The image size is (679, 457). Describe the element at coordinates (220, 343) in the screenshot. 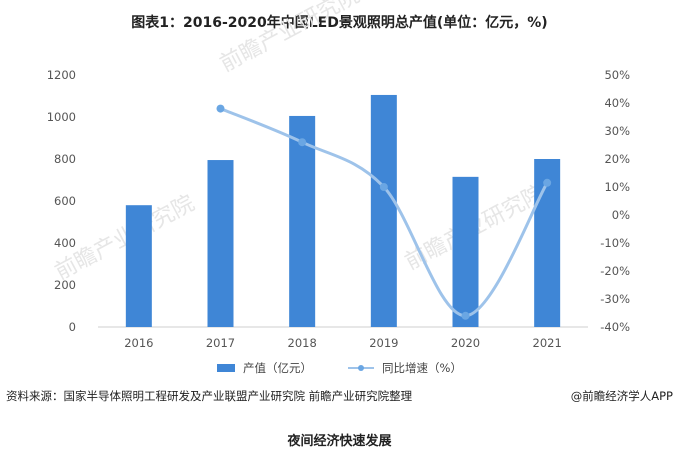

I see `x-tick-label: 2017` at that location.